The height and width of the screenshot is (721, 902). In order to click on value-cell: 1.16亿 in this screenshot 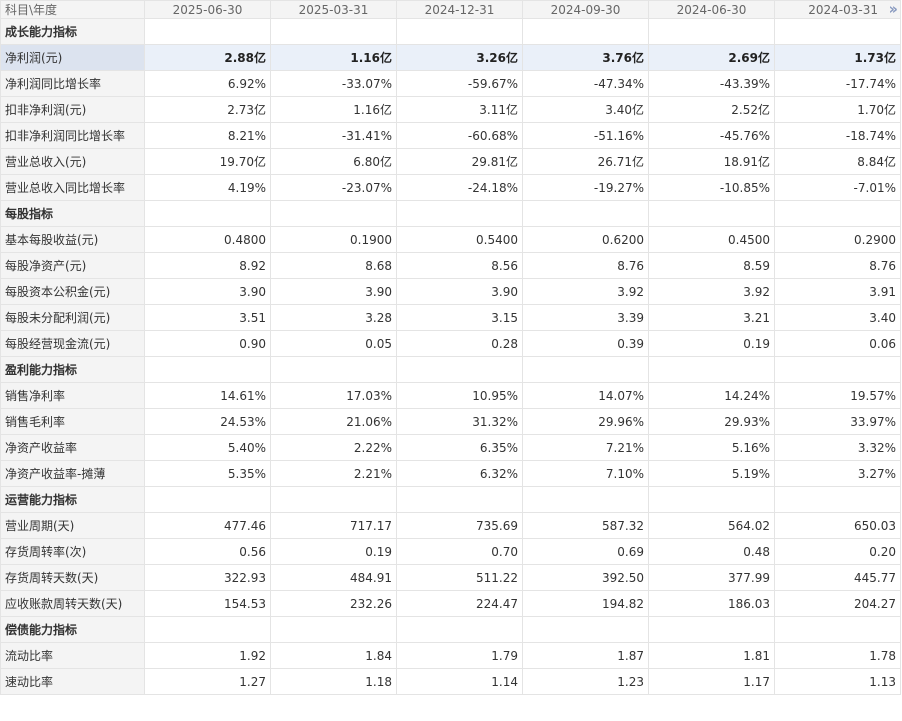, I will do `click(333, 57)`.